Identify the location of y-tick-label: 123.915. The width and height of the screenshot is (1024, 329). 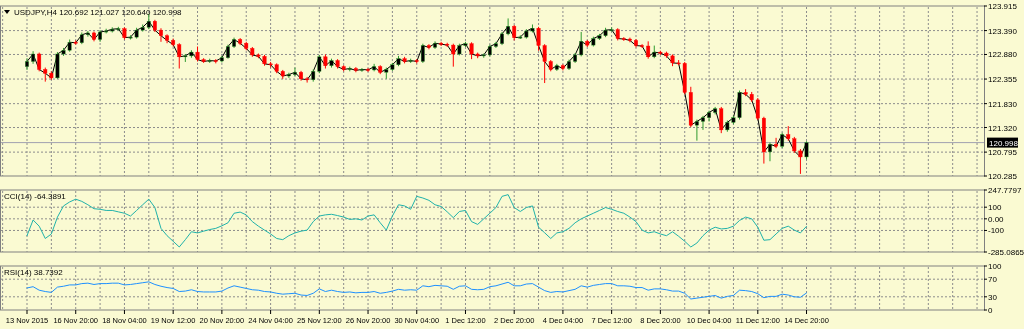
(1003, 6).